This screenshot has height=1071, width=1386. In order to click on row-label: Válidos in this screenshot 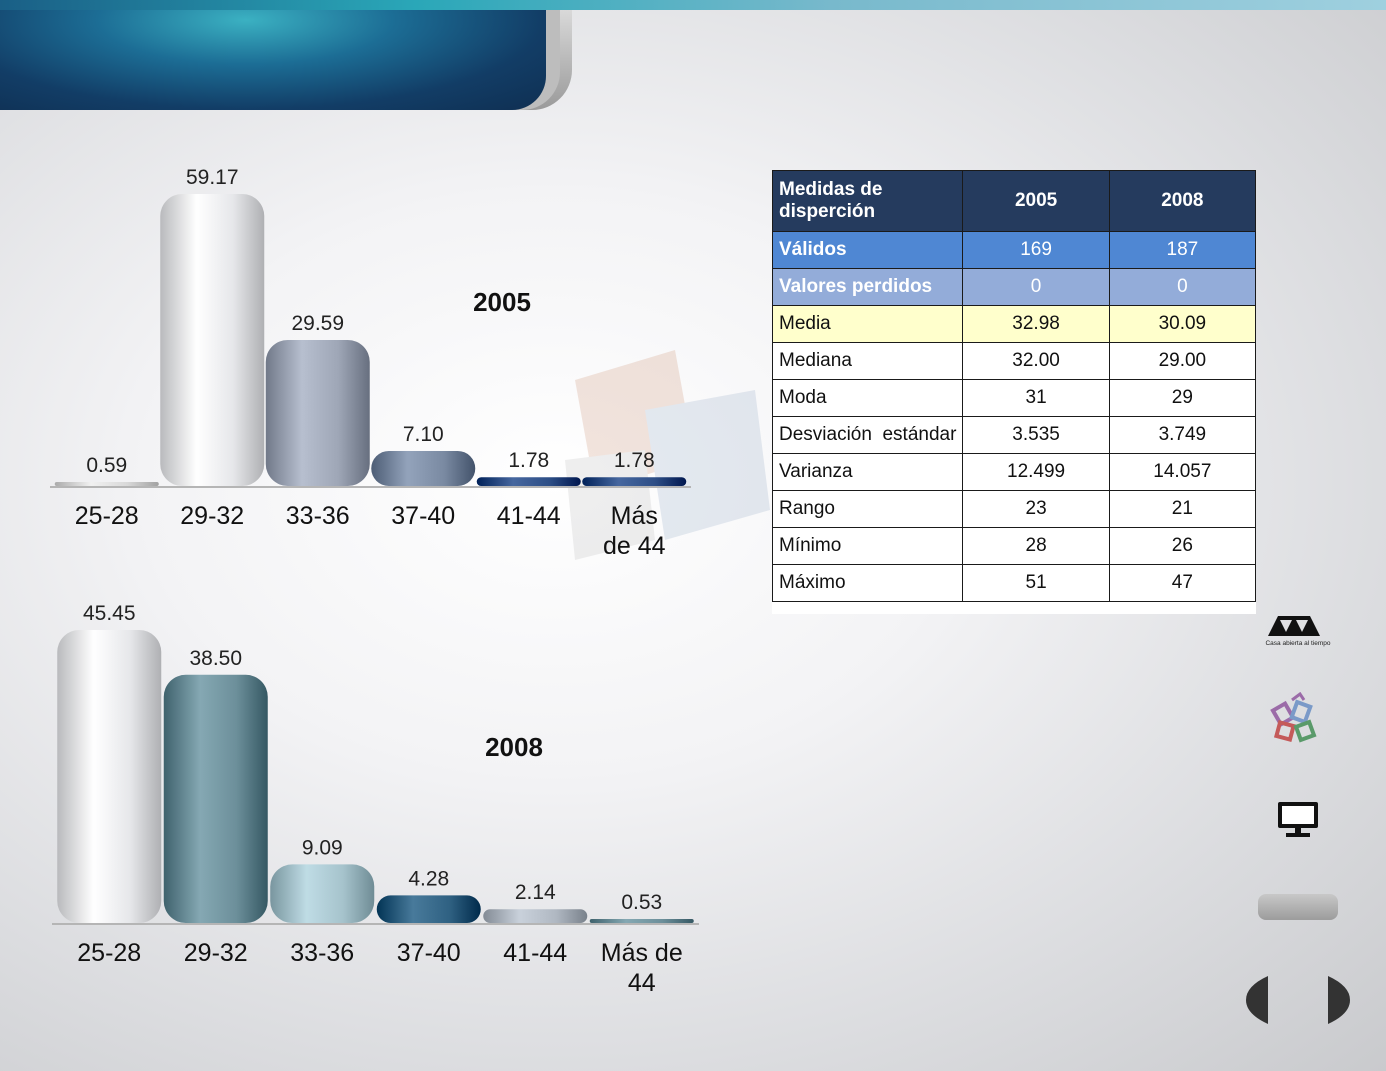, I will do `click(867, 250)`.